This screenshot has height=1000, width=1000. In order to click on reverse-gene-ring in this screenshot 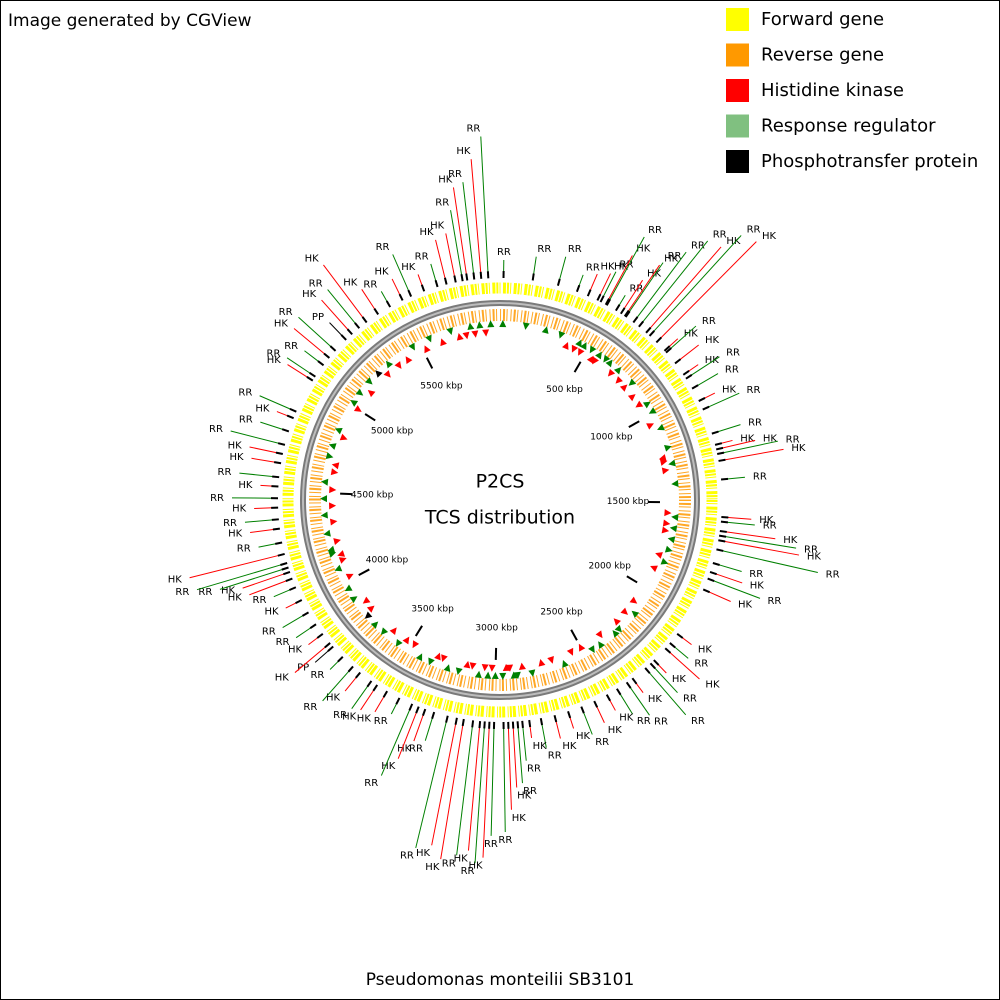, I will do `click(500, 500)`.